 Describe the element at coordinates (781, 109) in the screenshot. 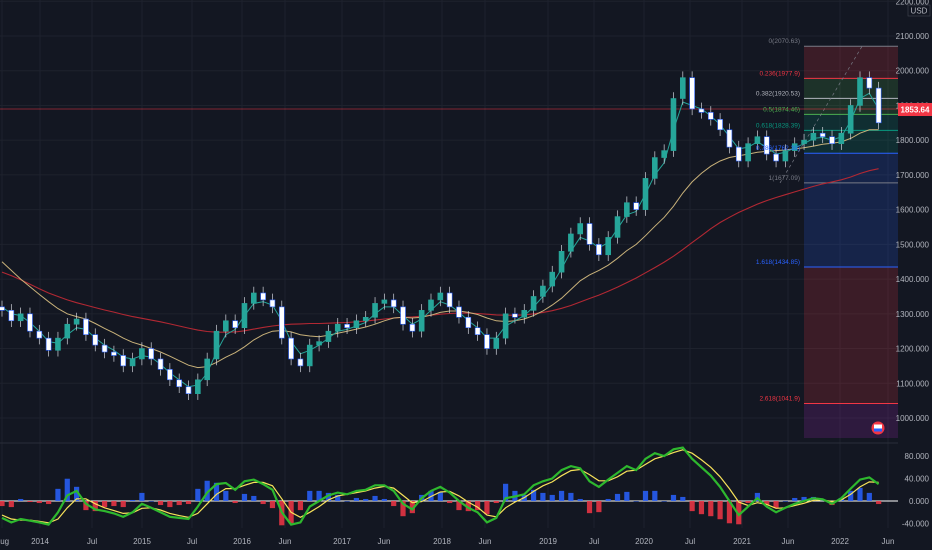

I see `fib-level-label: 0.5(1874.46)` at that location.